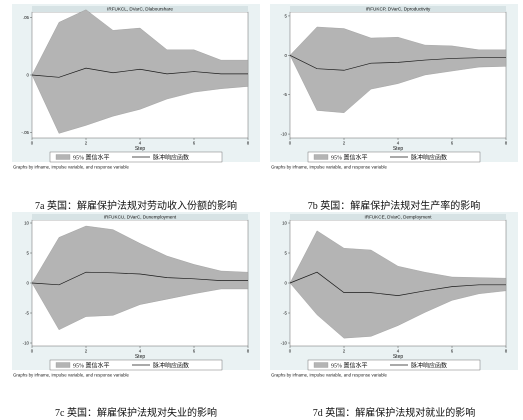 The image size is (523, 420). I want to click on y-tick-label: .05, so click(26, 17).